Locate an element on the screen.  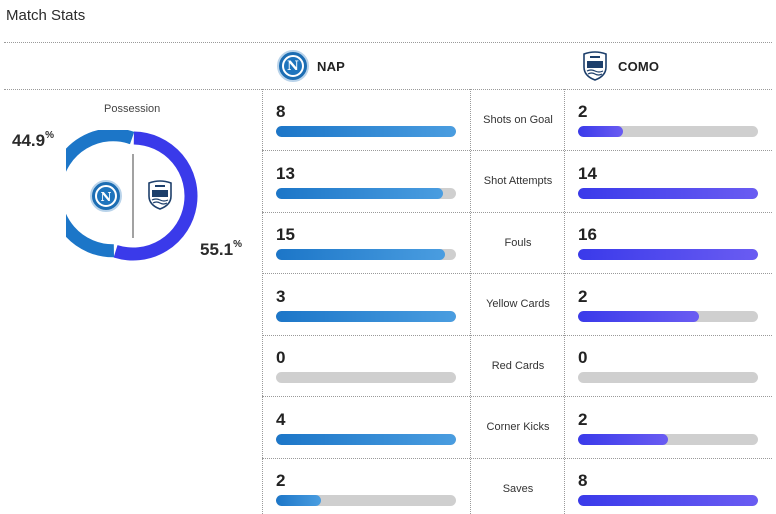
stat-label: Saves is located at coordinates (518, 488).